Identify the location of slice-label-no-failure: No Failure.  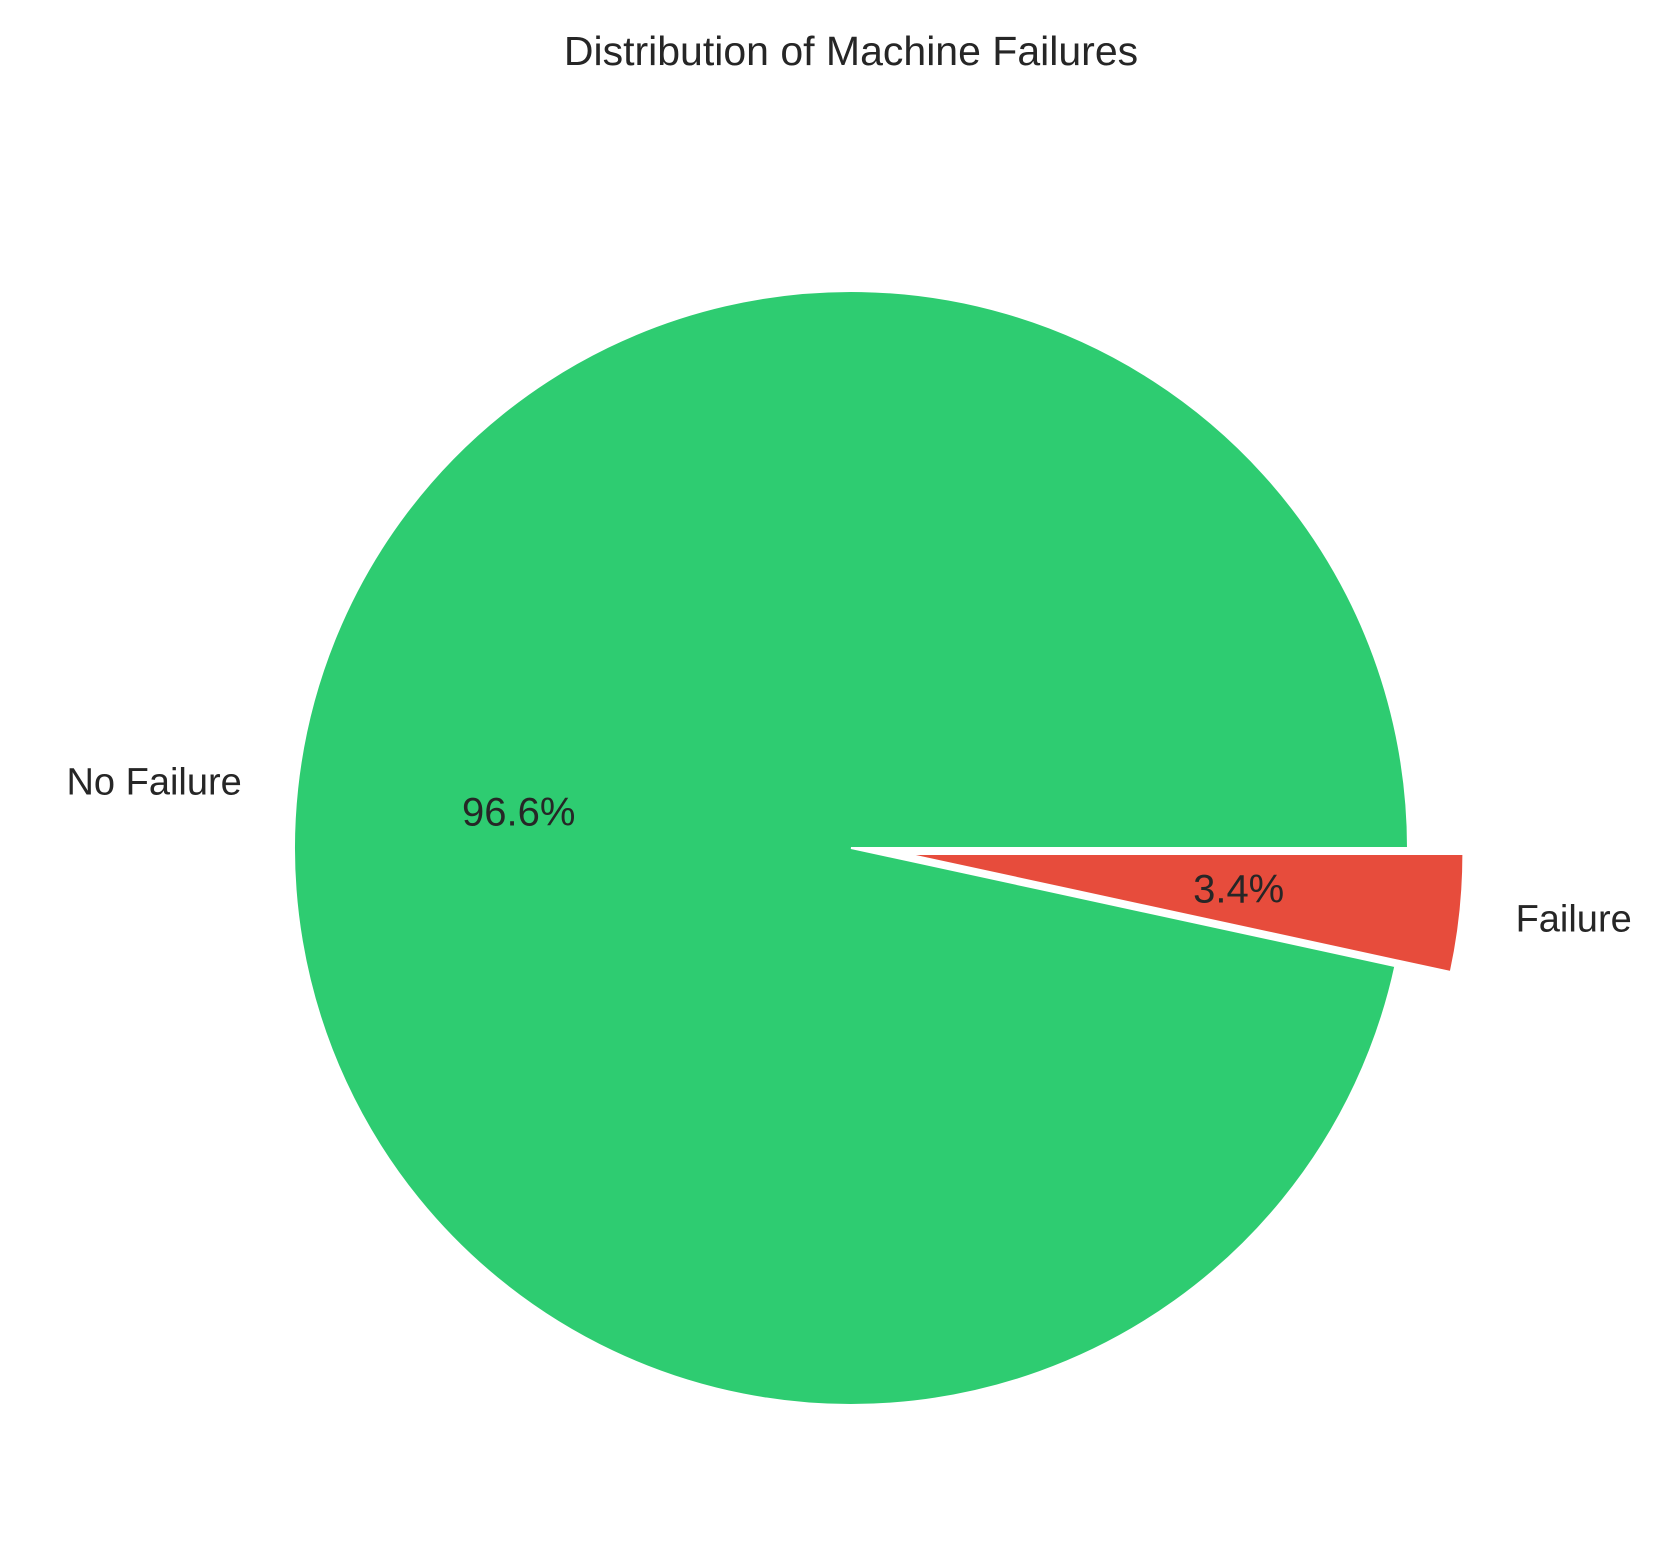
(153, 783).